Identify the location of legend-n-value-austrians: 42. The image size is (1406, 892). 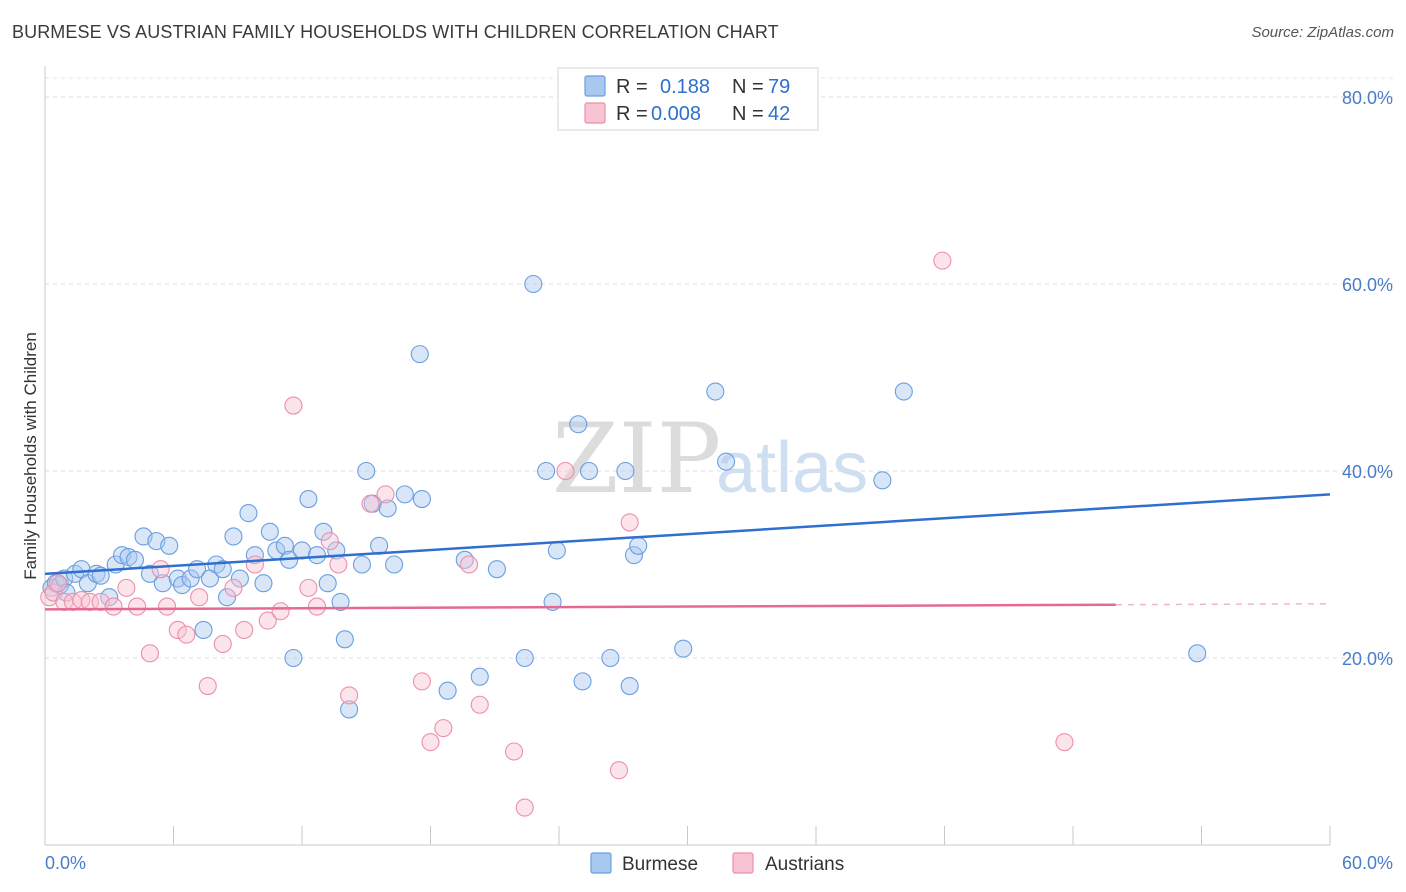
(779, 114).